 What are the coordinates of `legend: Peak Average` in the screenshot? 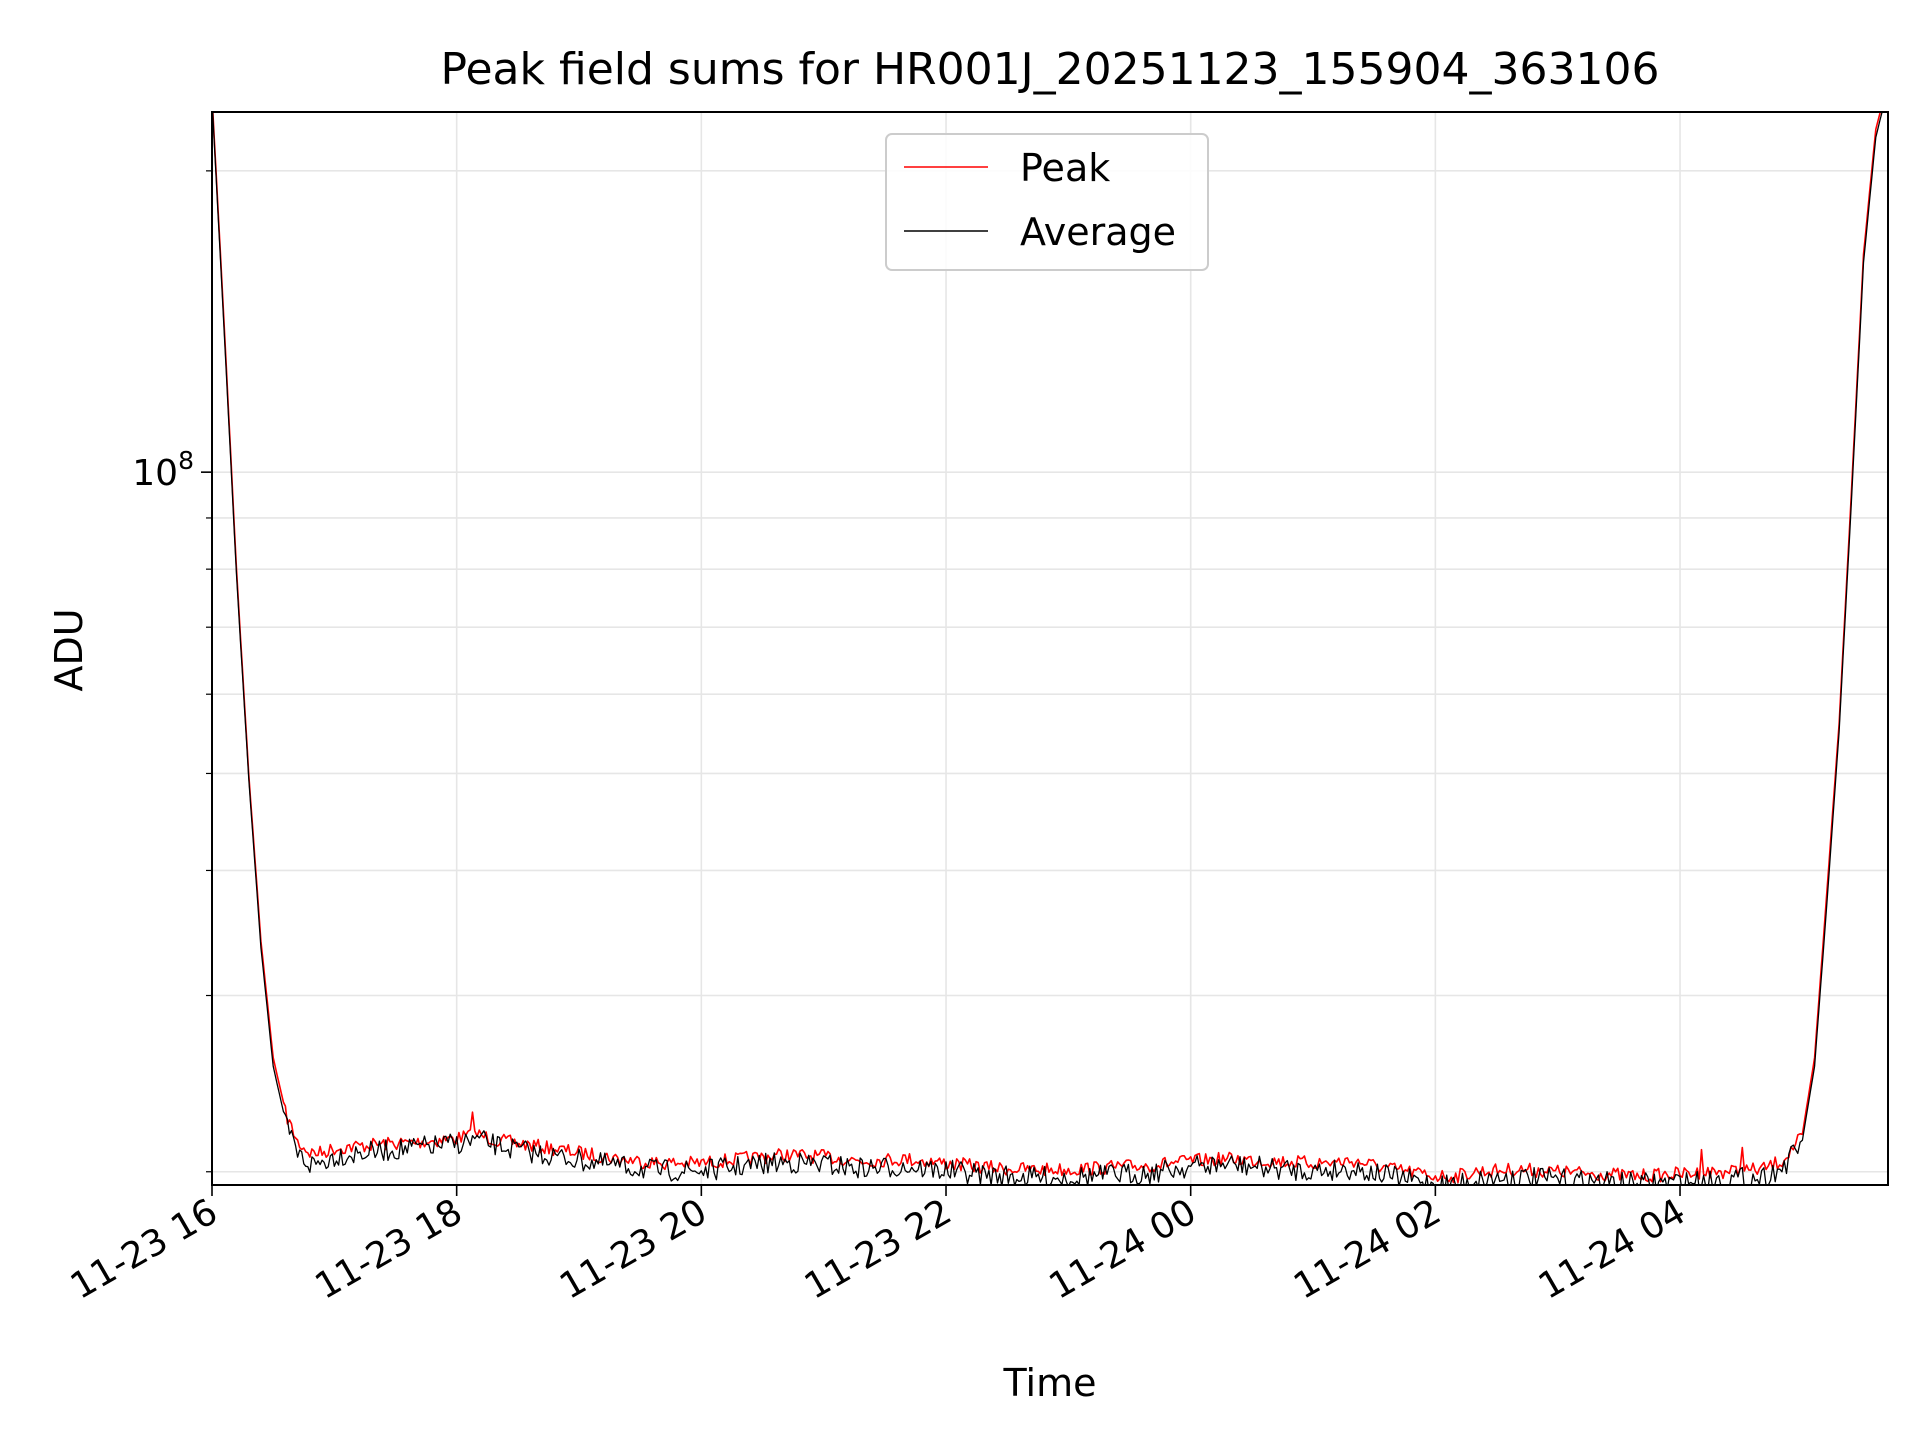 It's located at (1047, 202).